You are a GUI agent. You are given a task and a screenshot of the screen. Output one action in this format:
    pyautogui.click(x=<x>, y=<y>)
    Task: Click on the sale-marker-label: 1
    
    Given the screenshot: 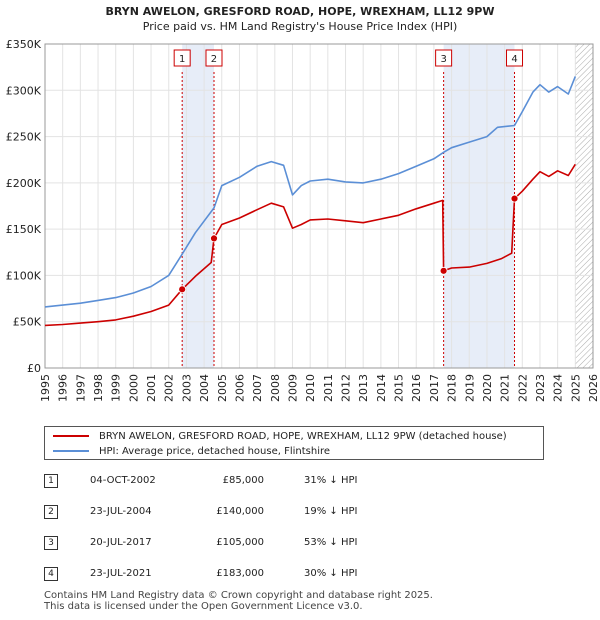 What is the action you would take?
    pyautogui.click(x=182, y=59)
    